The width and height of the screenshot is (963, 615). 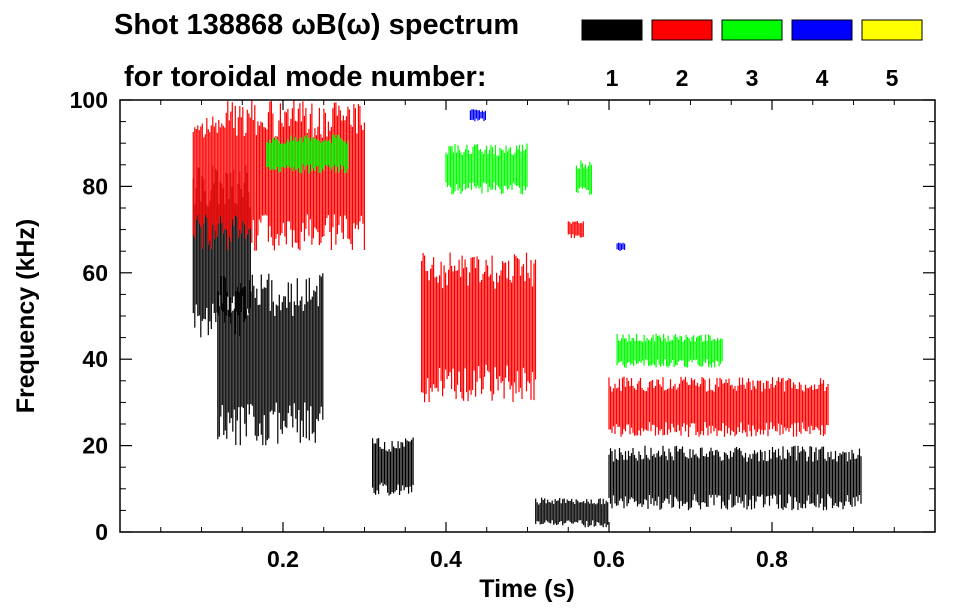 What do you see at coordinates (682, 78) in the screenshot?
I see `legend-label-n2: 2` at bounding box center [682, 78].